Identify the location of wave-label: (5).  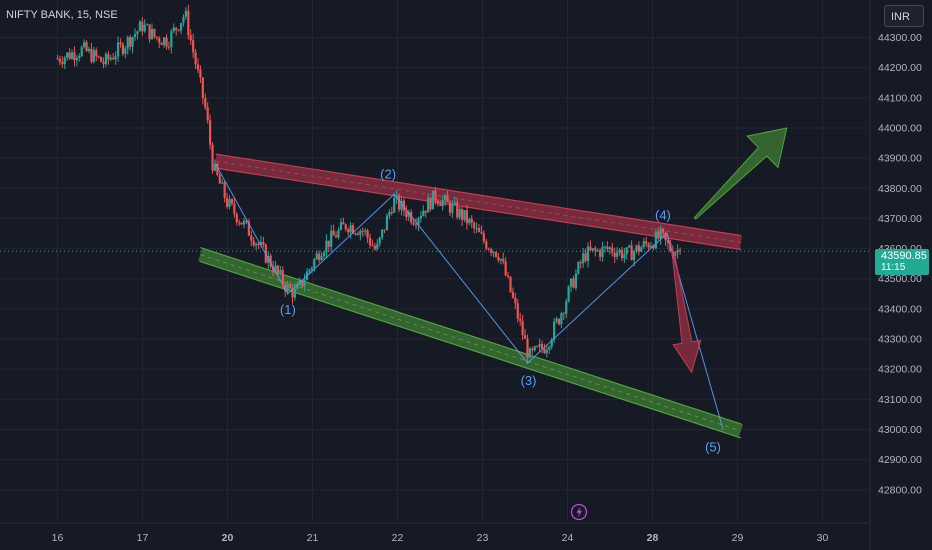
(713, 446).